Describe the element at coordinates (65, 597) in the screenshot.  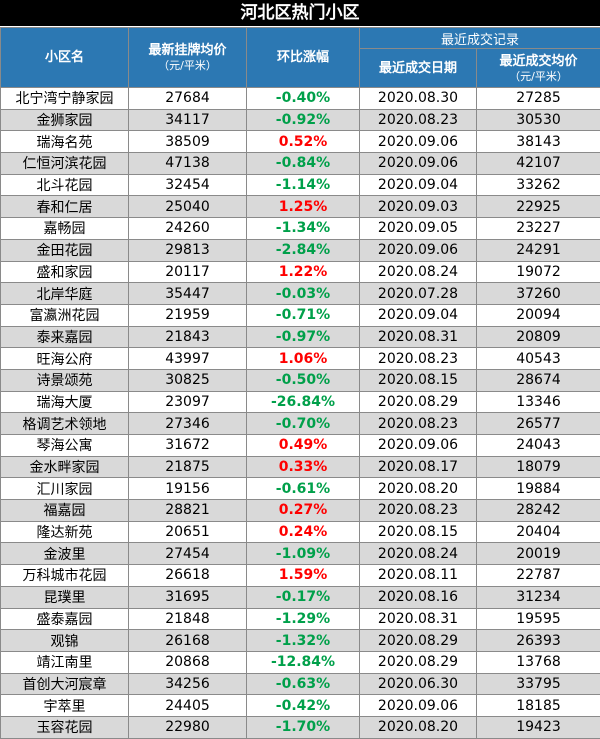
I see `community-name-cell: 昆璞里` at that location.